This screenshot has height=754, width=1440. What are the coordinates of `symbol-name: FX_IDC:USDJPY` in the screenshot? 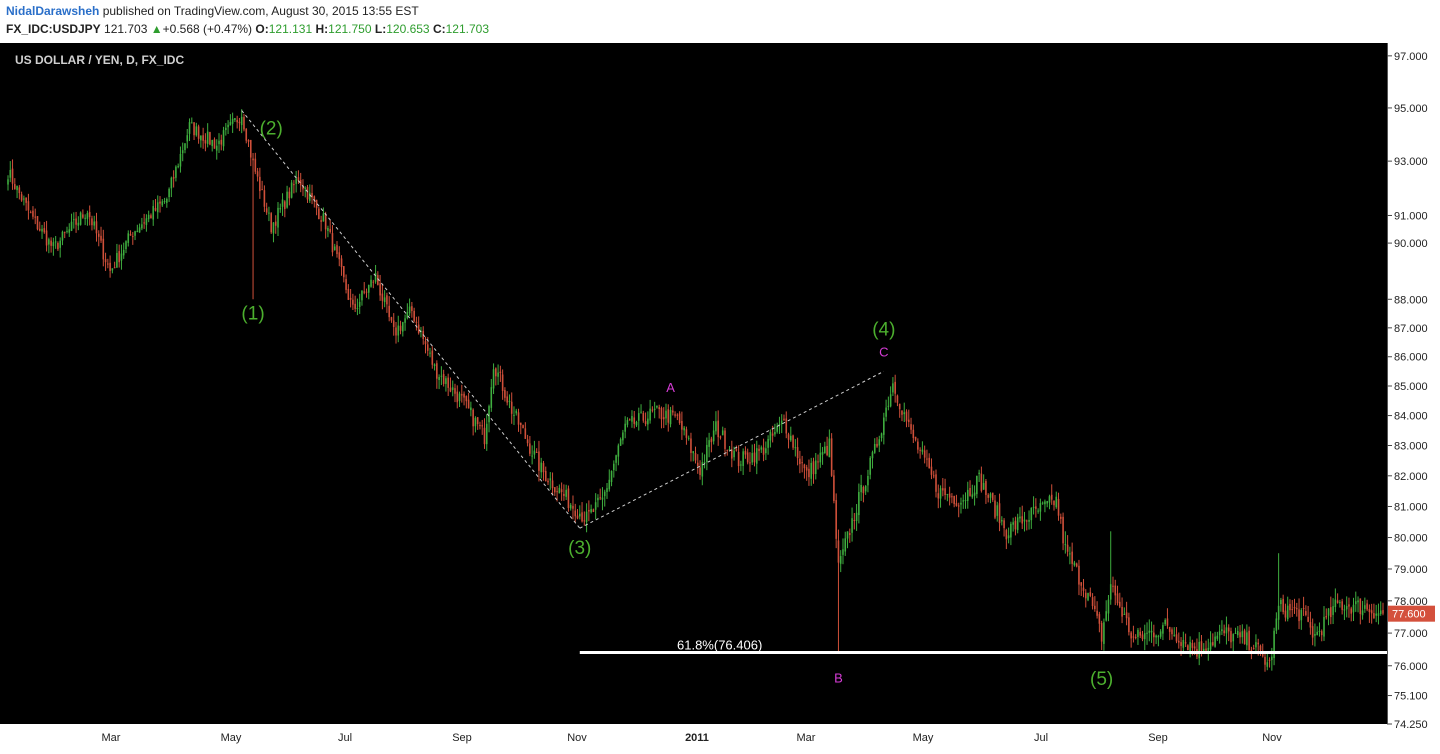 It's located at (53, 29).